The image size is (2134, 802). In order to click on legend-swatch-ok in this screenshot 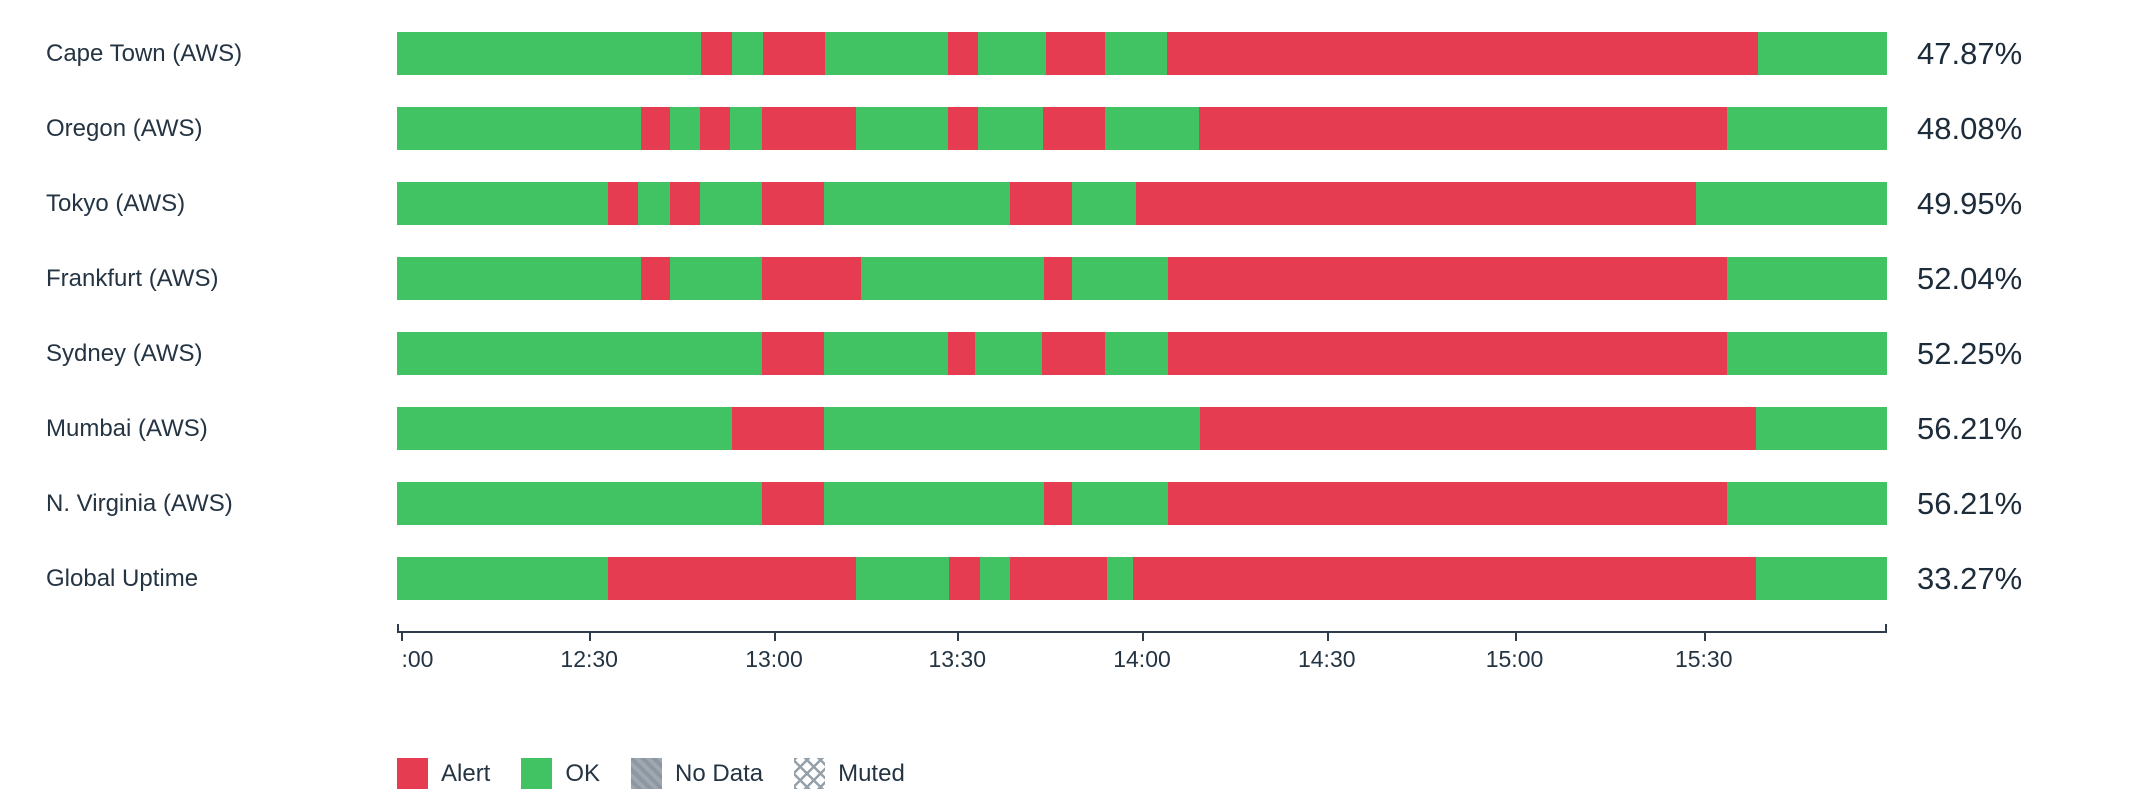, I will do `click(537, 773)`.